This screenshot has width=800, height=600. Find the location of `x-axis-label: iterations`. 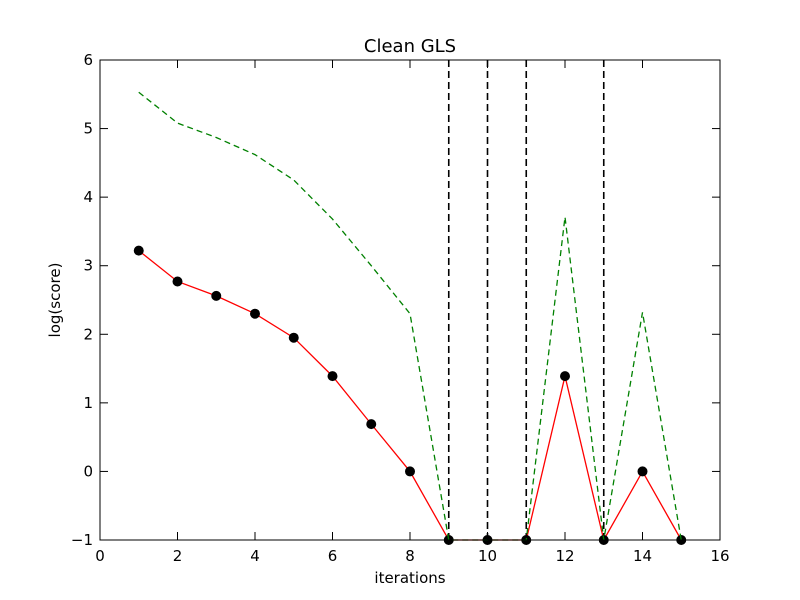

x-axis-label: iterations is located at coordinates (409, 578).